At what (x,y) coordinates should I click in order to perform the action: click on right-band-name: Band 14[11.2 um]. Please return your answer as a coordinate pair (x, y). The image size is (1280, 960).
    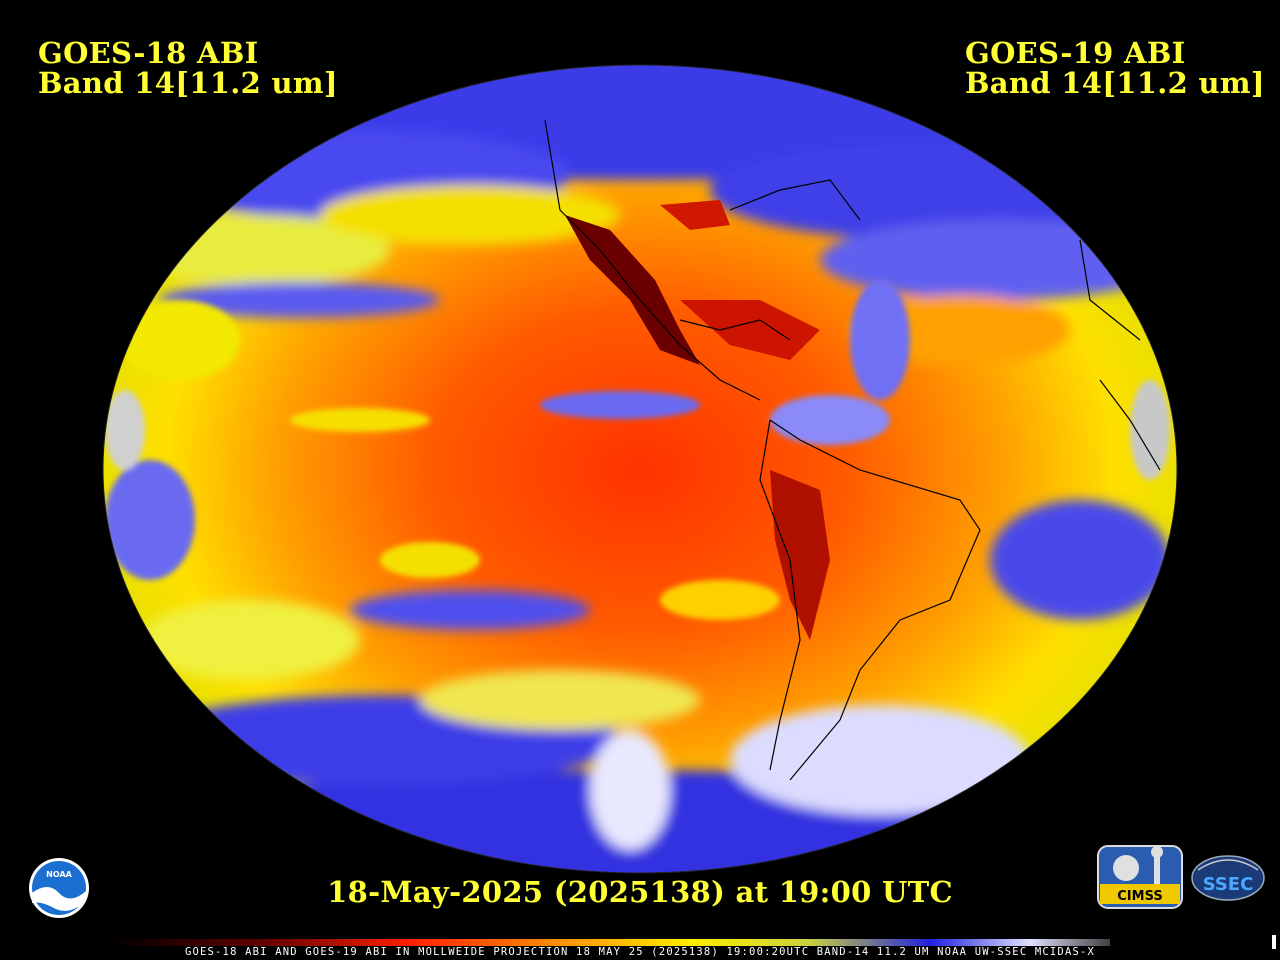
    Looking at the image, I should click on (1115, 83).